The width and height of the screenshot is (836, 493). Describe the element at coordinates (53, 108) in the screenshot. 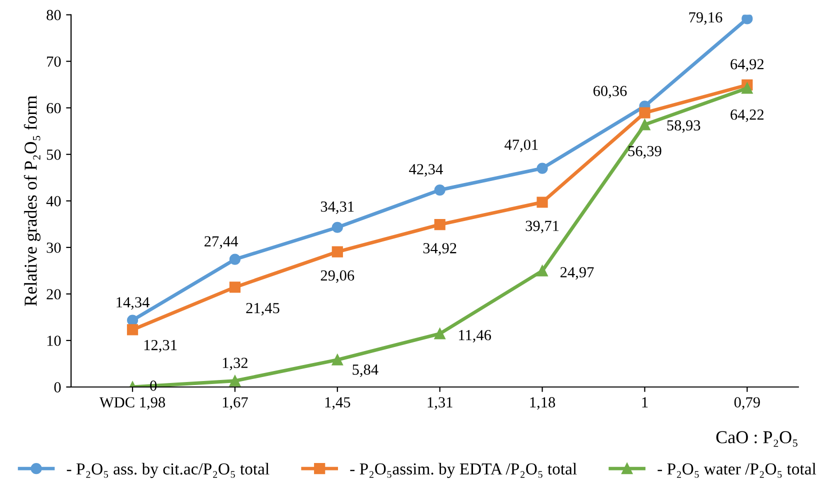

I see `y-tick-label: 60` at that location.